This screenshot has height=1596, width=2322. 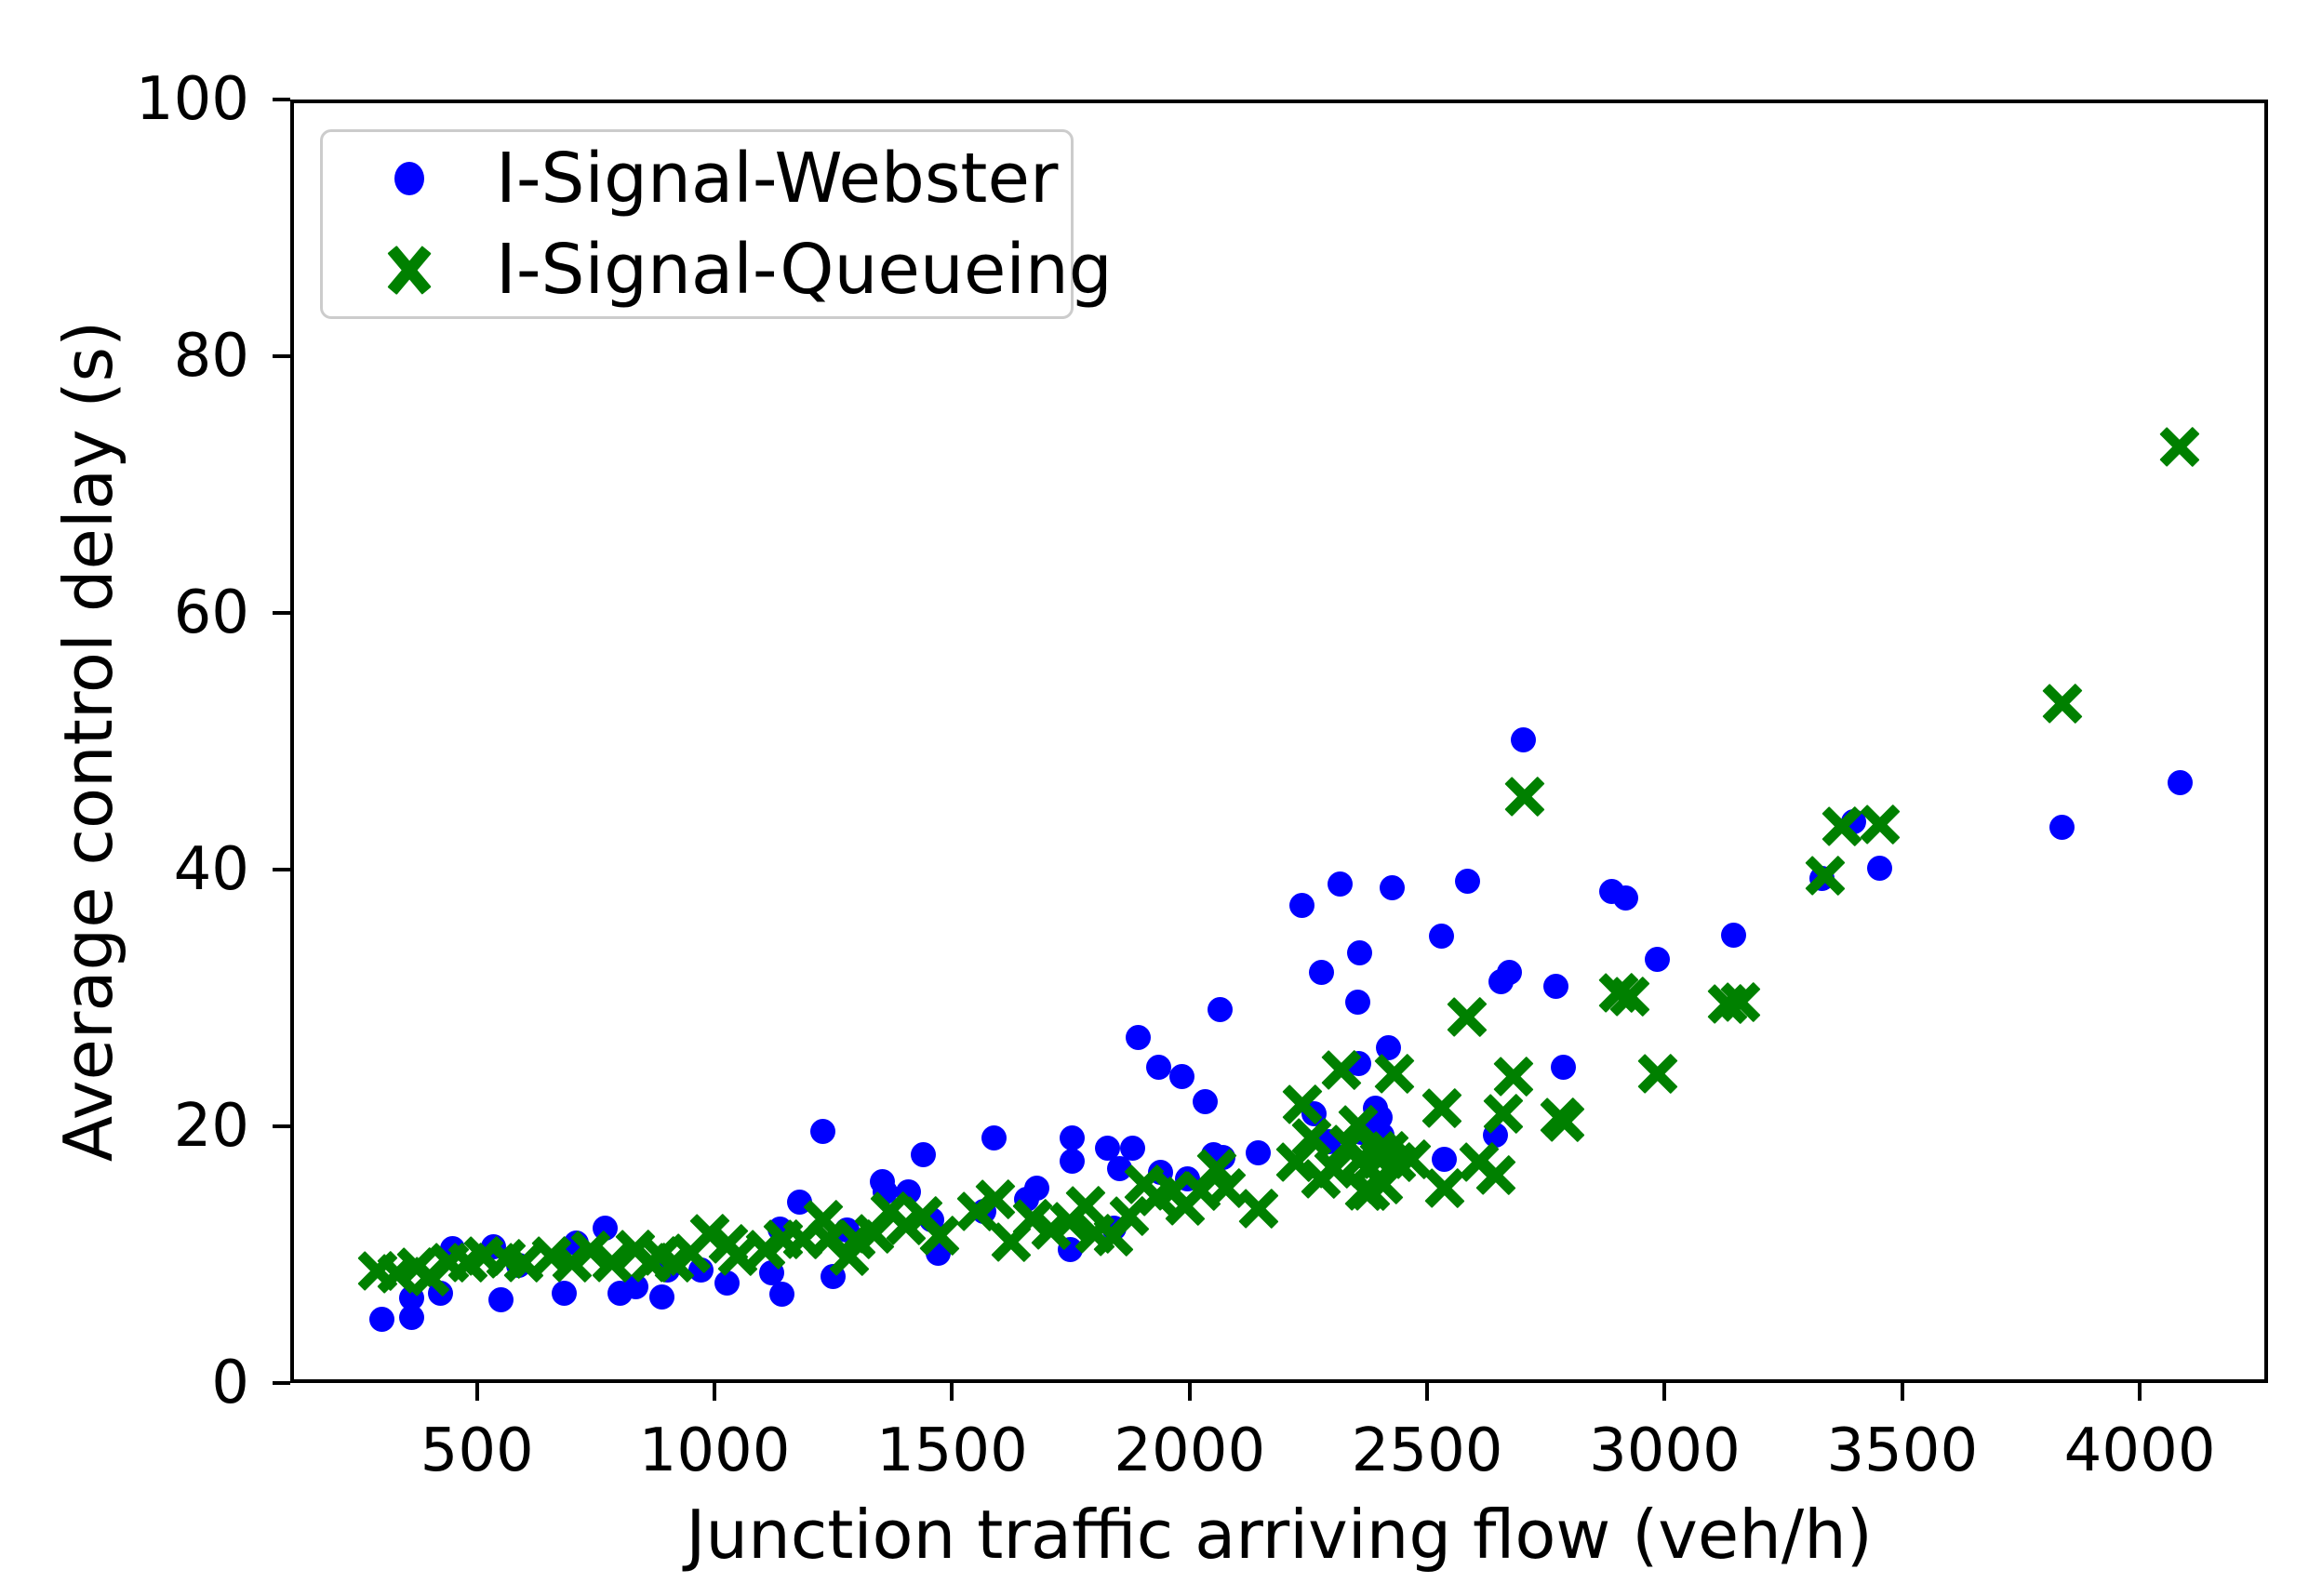 I want to click on legend-entry-queueing: I-Signal-Queueing, so click(x=718, y=270).